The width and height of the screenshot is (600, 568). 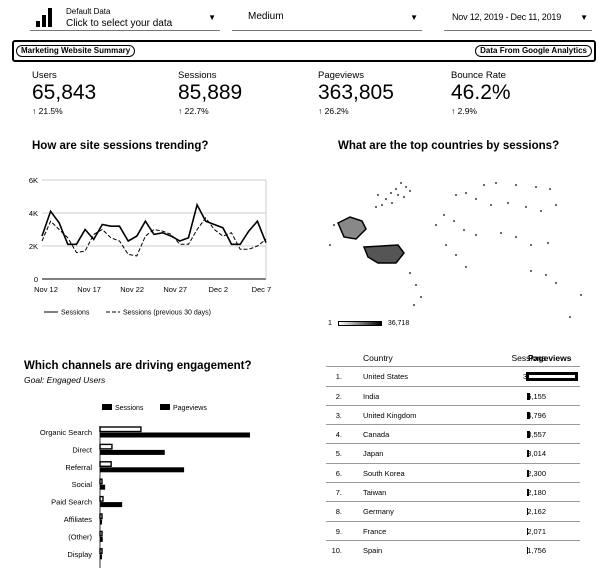 What do you see at coordinates (352, 228) in the screenshot?
I see `canada-region` at bounding box center [352, 228].